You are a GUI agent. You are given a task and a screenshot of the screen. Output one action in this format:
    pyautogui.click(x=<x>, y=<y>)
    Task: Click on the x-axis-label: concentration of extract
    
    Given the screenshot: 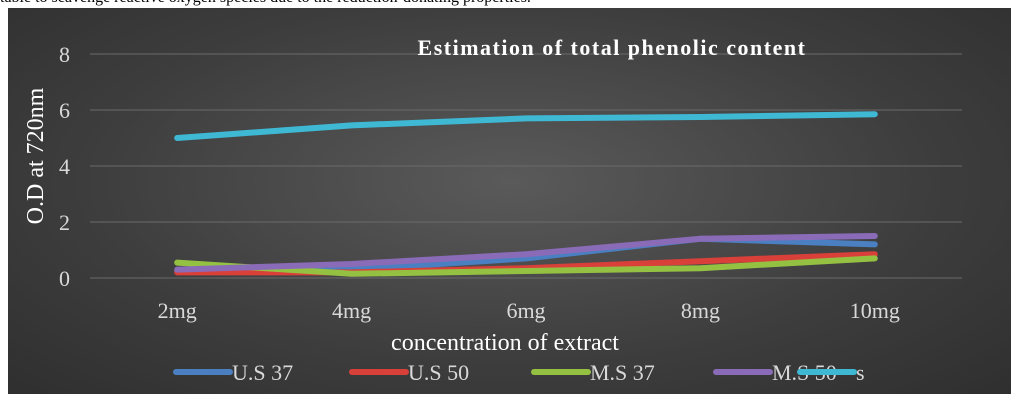 What is the action you would take?
    pyautogui.click(x=505, y=343)
    